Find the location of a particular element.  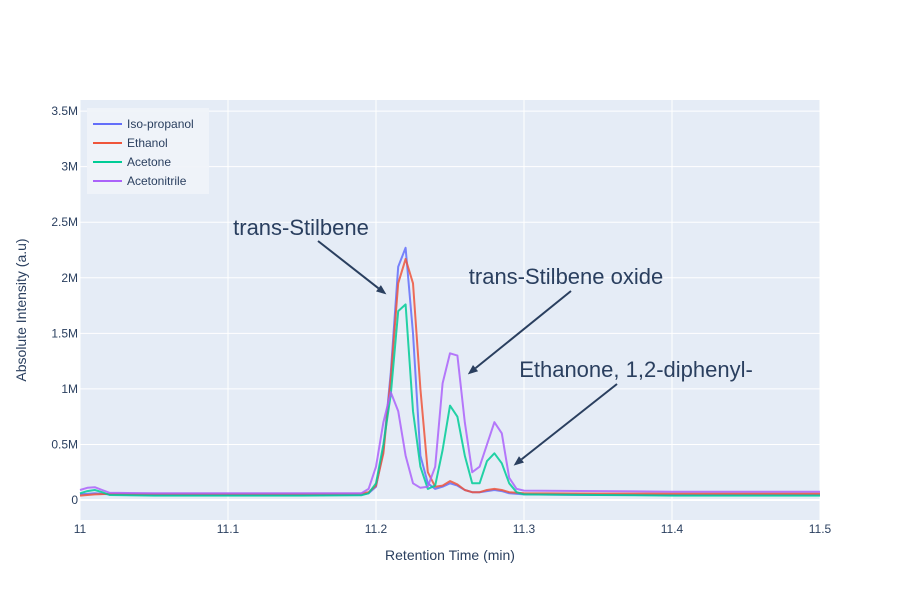

x-tick-label: 11.5 is located at coordinates (820, 529).